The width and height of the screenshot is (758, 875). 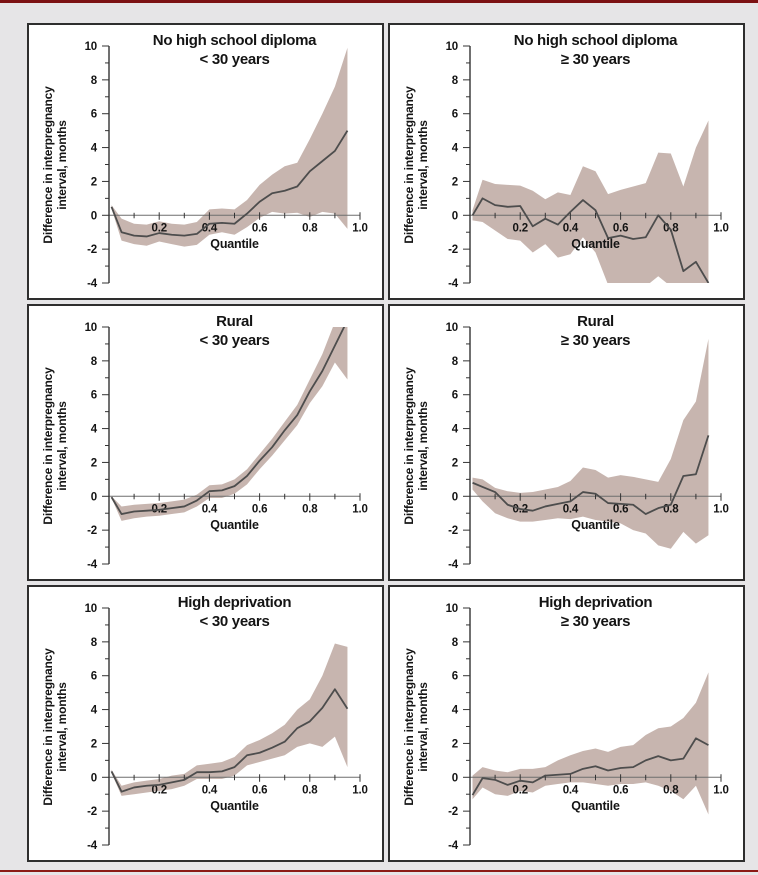 What do you see at coordinates (595, 50) in the screenshot?
I see `panel-title: No high school diploma ≥ 30 years` at bounding box center [595, 50].